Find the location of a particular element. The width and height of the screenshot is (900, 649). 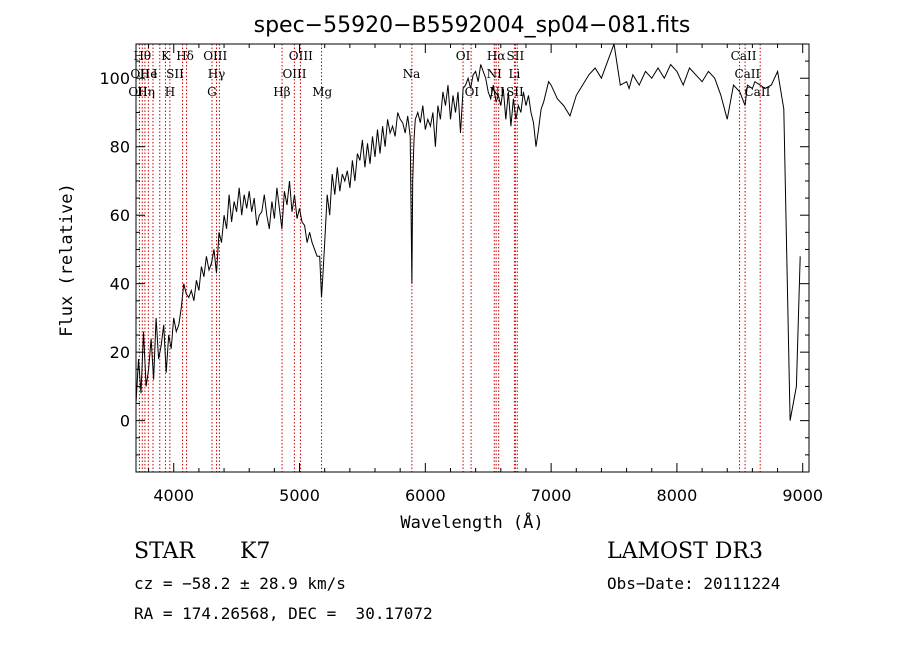

y-axis-label: Flux (relative) is located at coordinates (67, 260).